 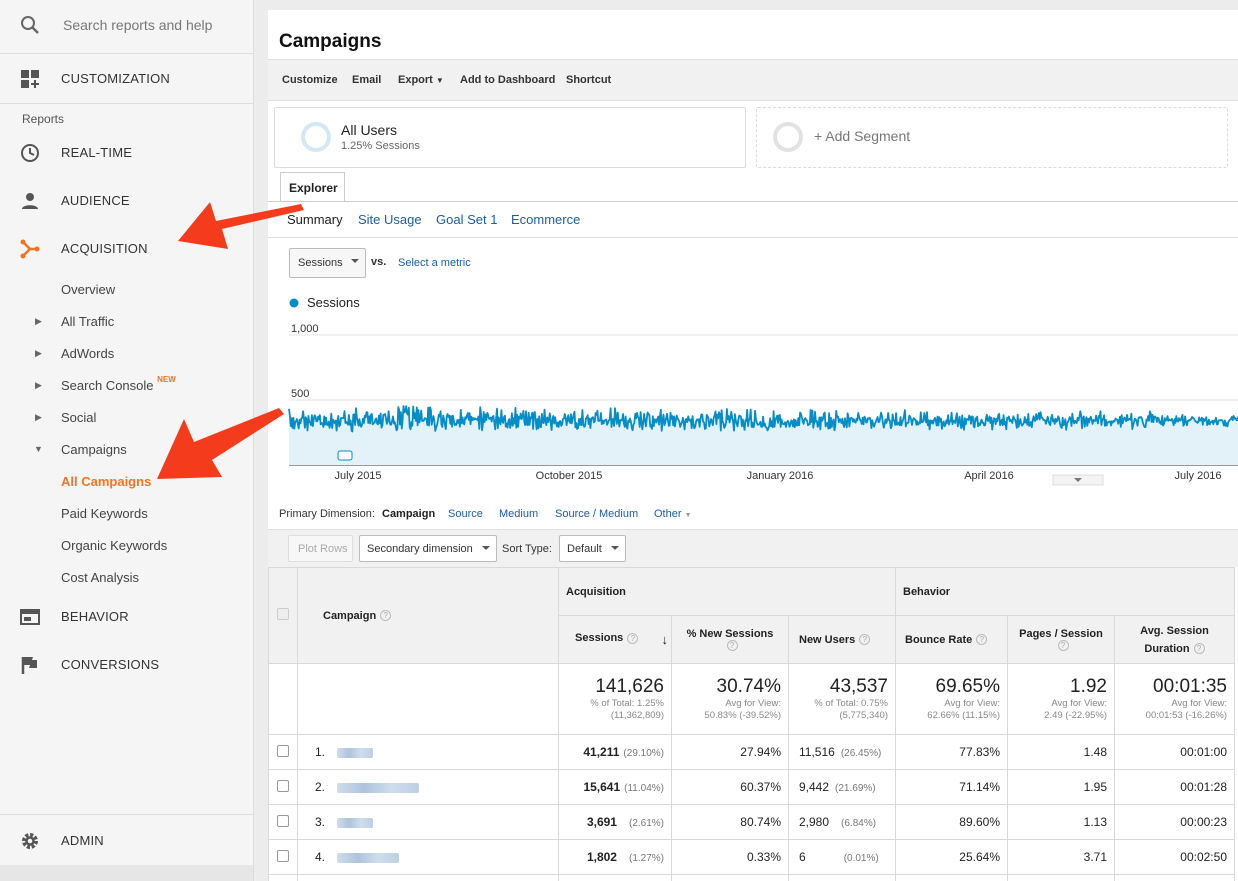 What do you see at coordinates (79, 417) in the screenshot?
I see `sidebar-item-social: Social` at bounding box center [79, 417].